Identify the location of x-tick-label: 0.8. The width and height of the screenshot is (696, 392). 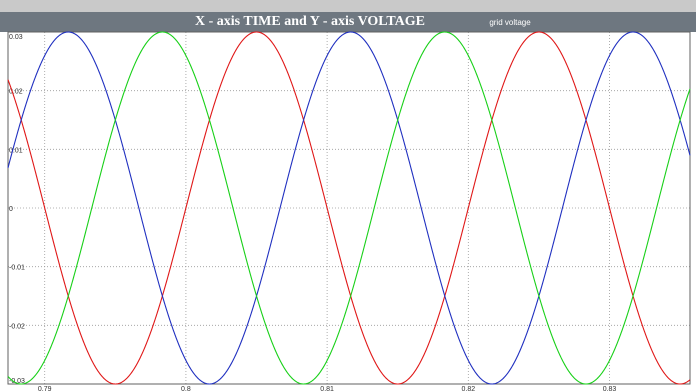
(186, 389).